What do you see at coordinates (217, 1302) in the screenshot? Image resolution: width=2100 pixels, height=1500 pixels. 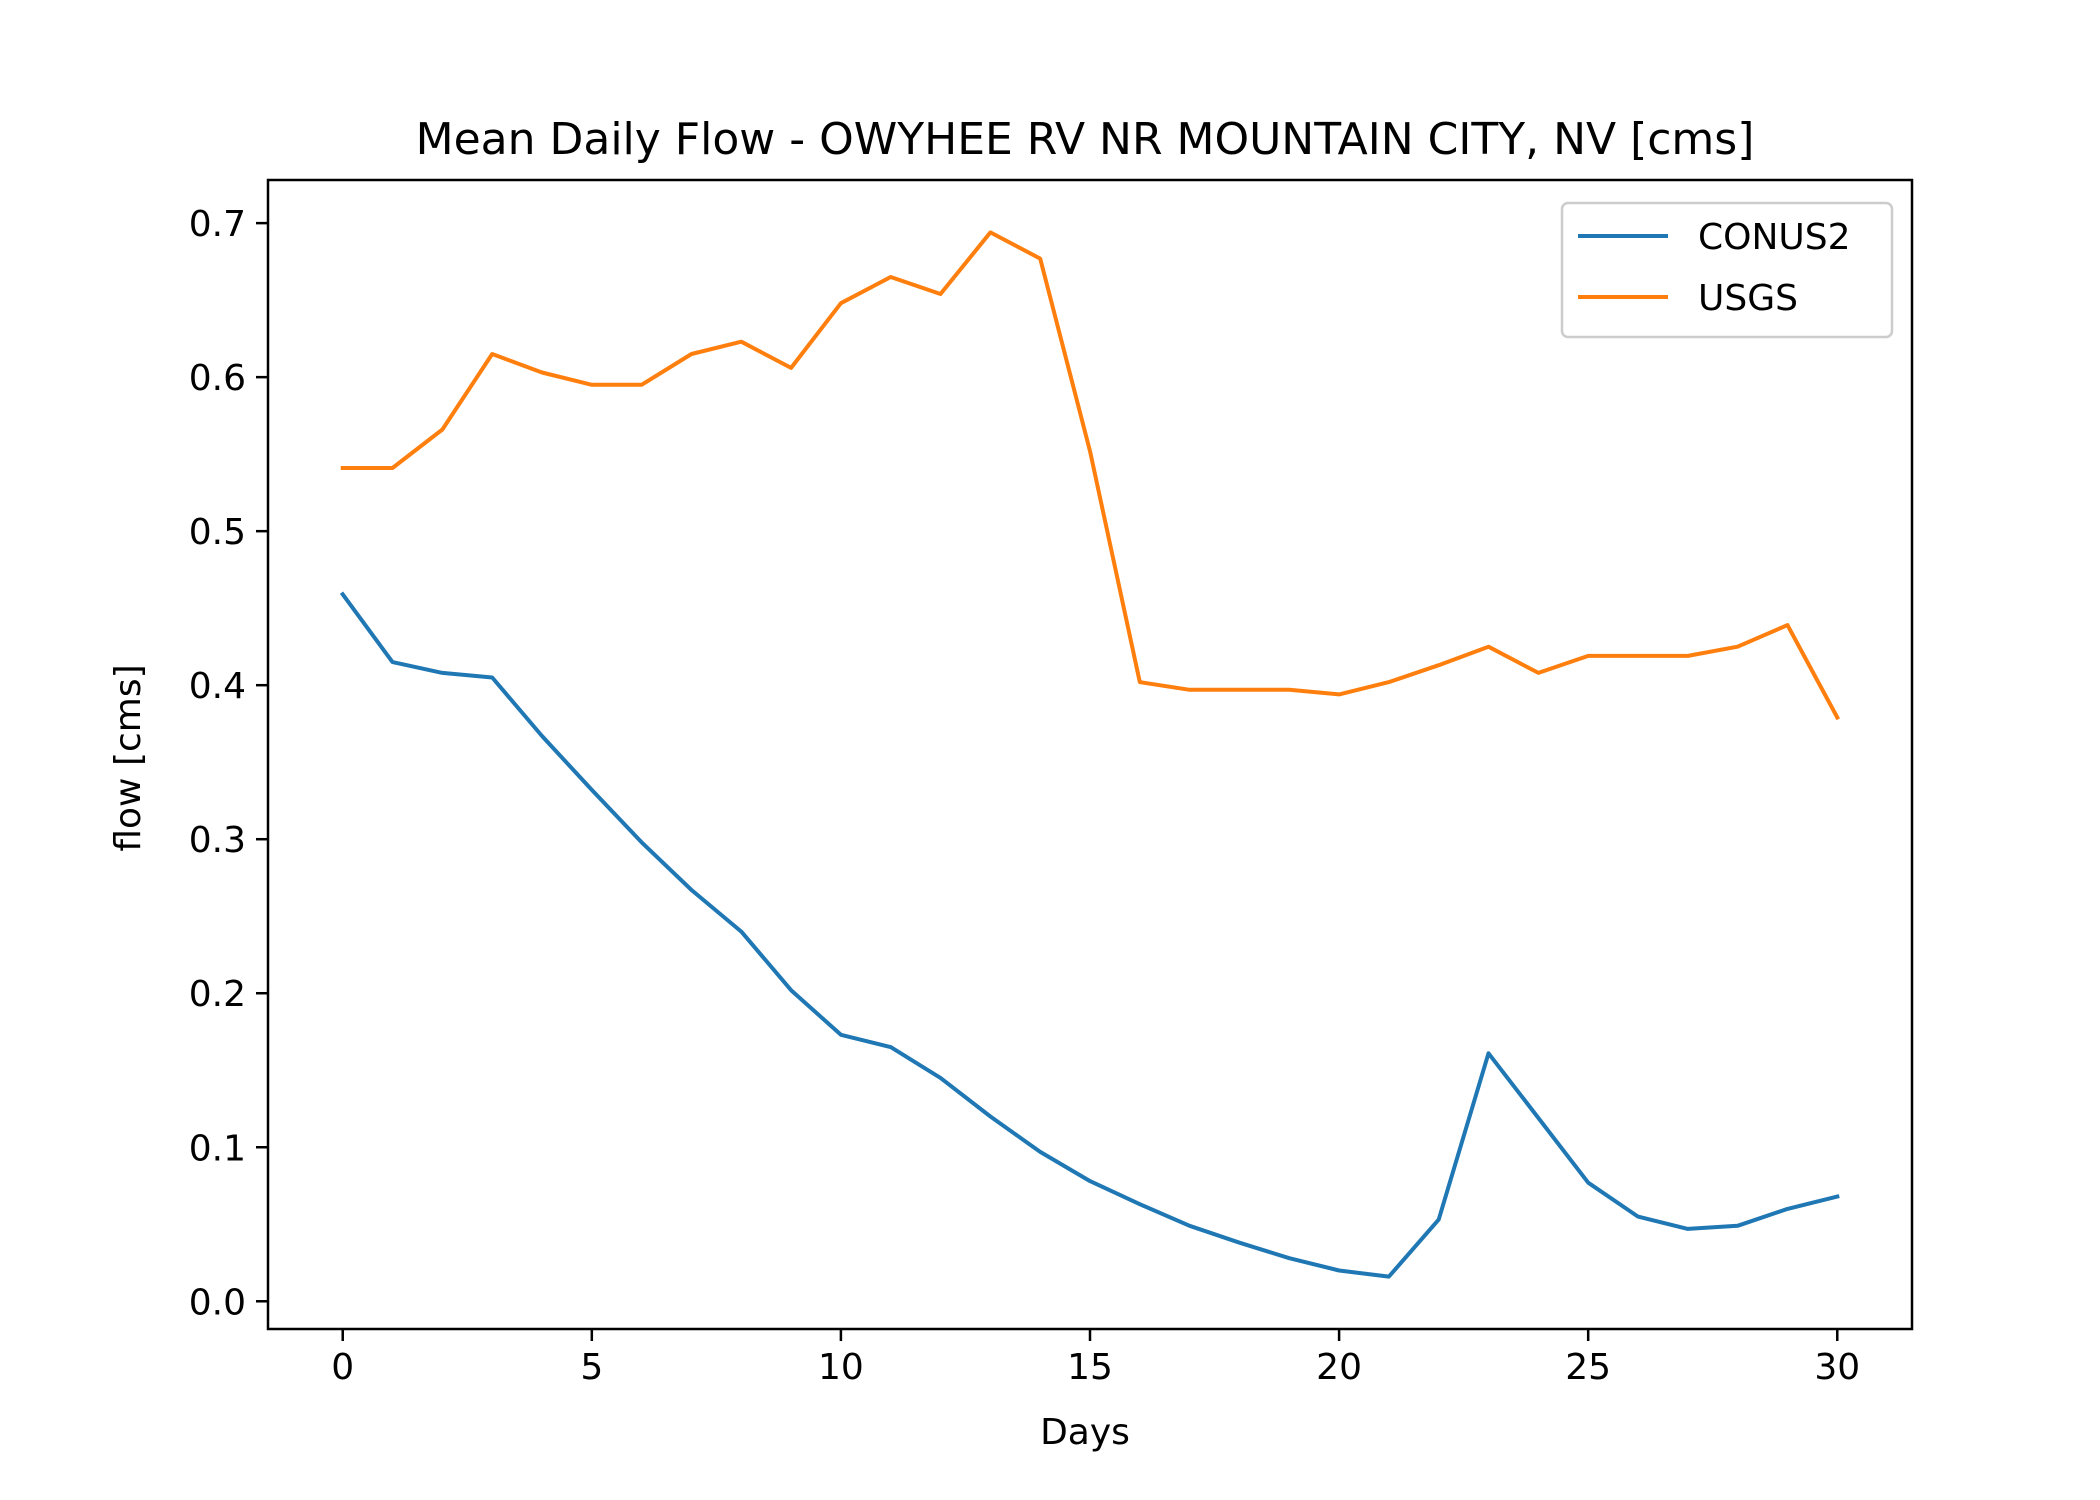 I see `y-tick-label: 0.0` at bounding box center [217, 1302].